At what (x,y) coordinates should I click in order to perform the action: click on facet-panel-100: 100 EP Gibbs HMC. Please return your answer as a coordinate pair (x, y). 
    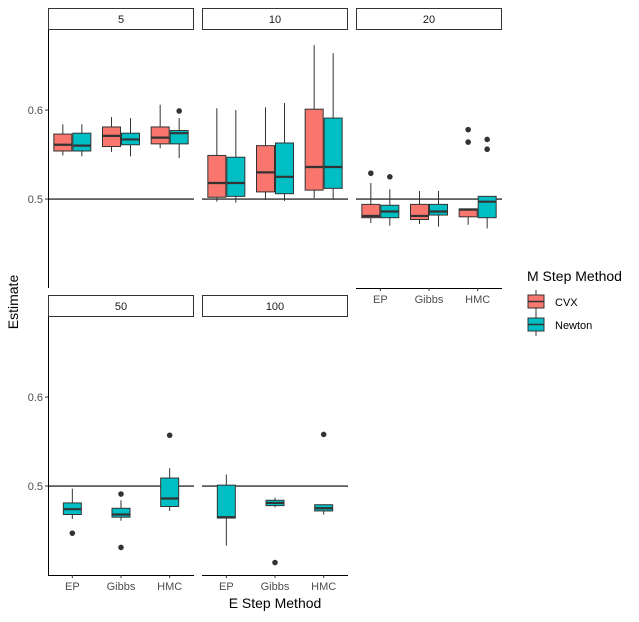
    Looking at the image, I should click on (275, 444).